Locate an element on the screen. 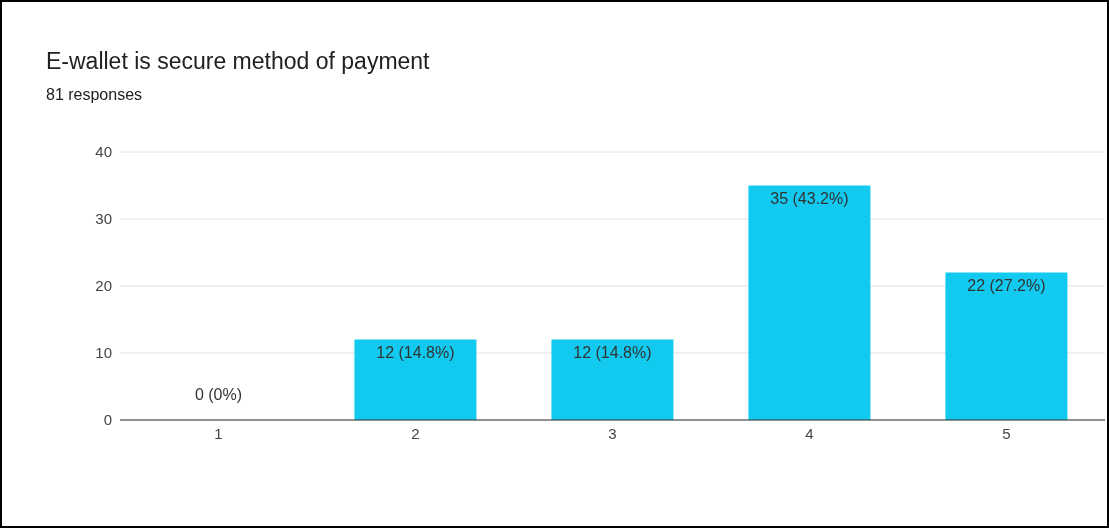 This screenshot has width=1109, height=528. x-tick-label: 3 is located at coordinates (612, 433).